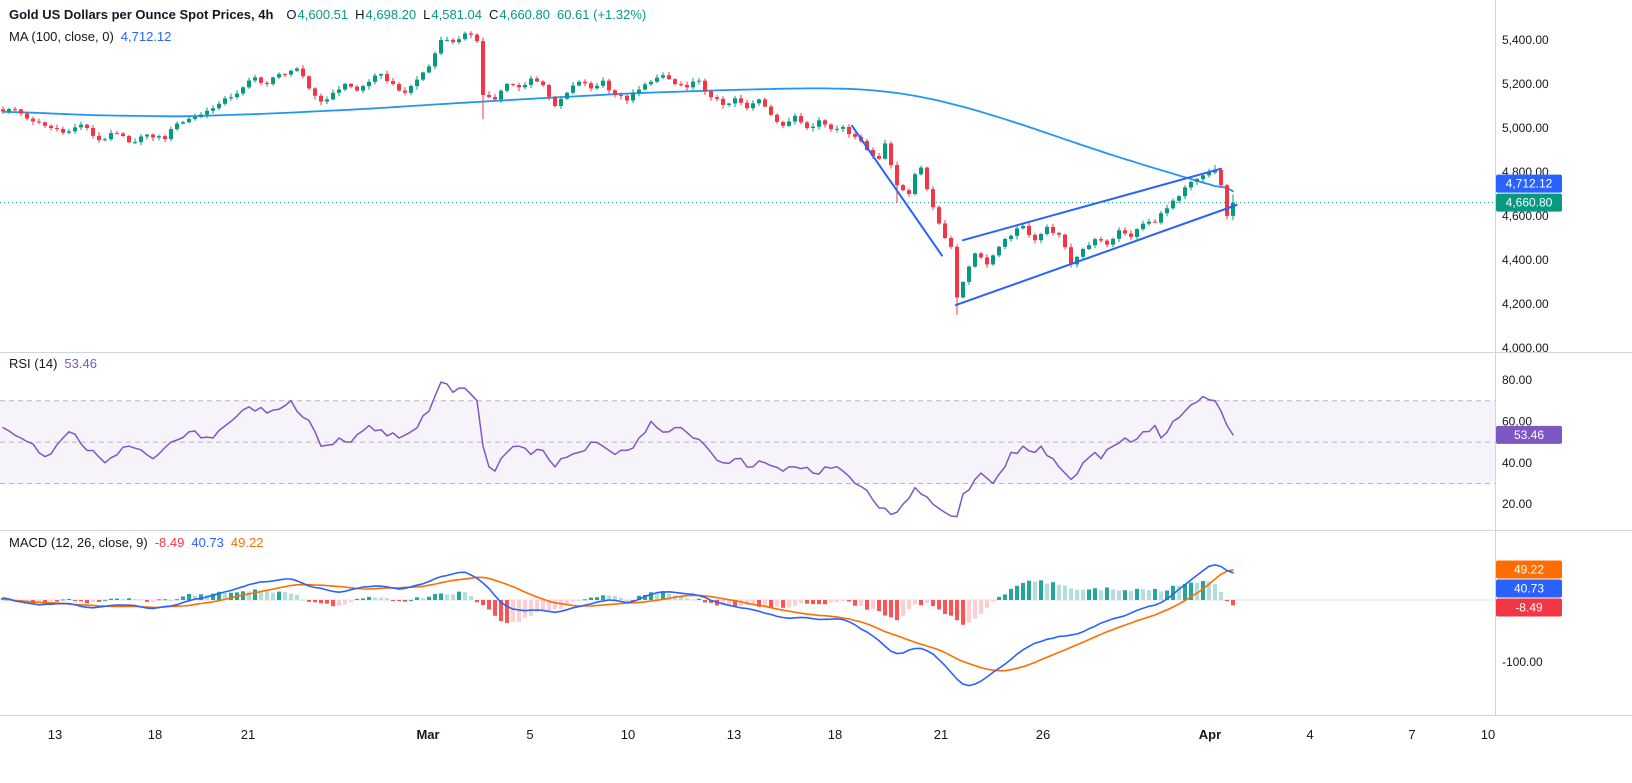 Image resolution: width=1632 pixels, height=783 pixels. Describe the element at coordinates (1525, 40) in the screenshot. I see `price-axis-label: 5,400.00` at that location.